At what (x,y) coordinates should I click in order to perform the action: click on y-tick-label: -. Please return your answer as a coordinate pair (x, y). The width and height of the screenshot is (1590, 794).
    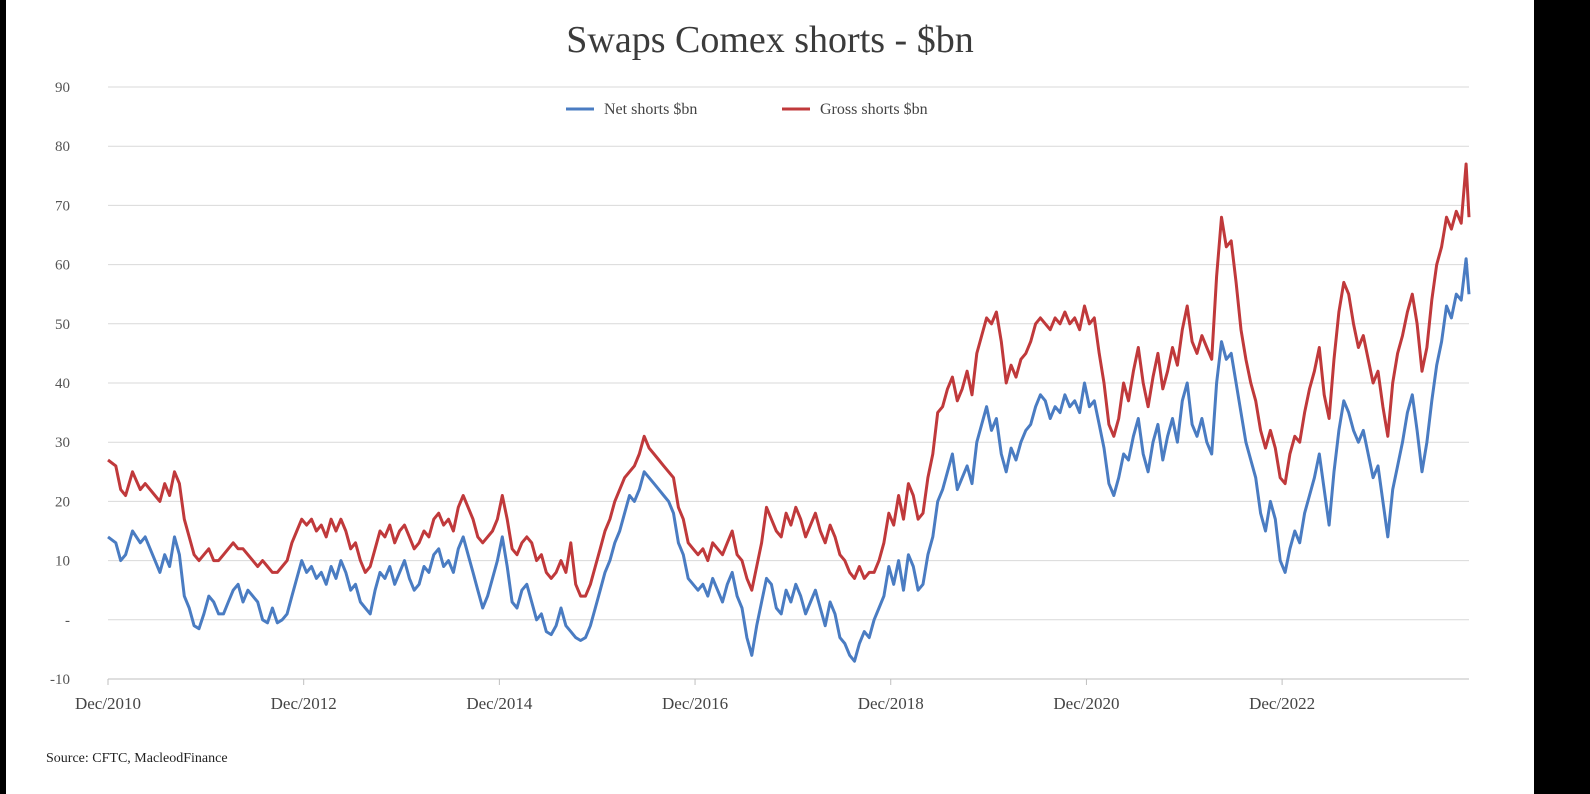
    Looking at the image, I should click on (67, 621).